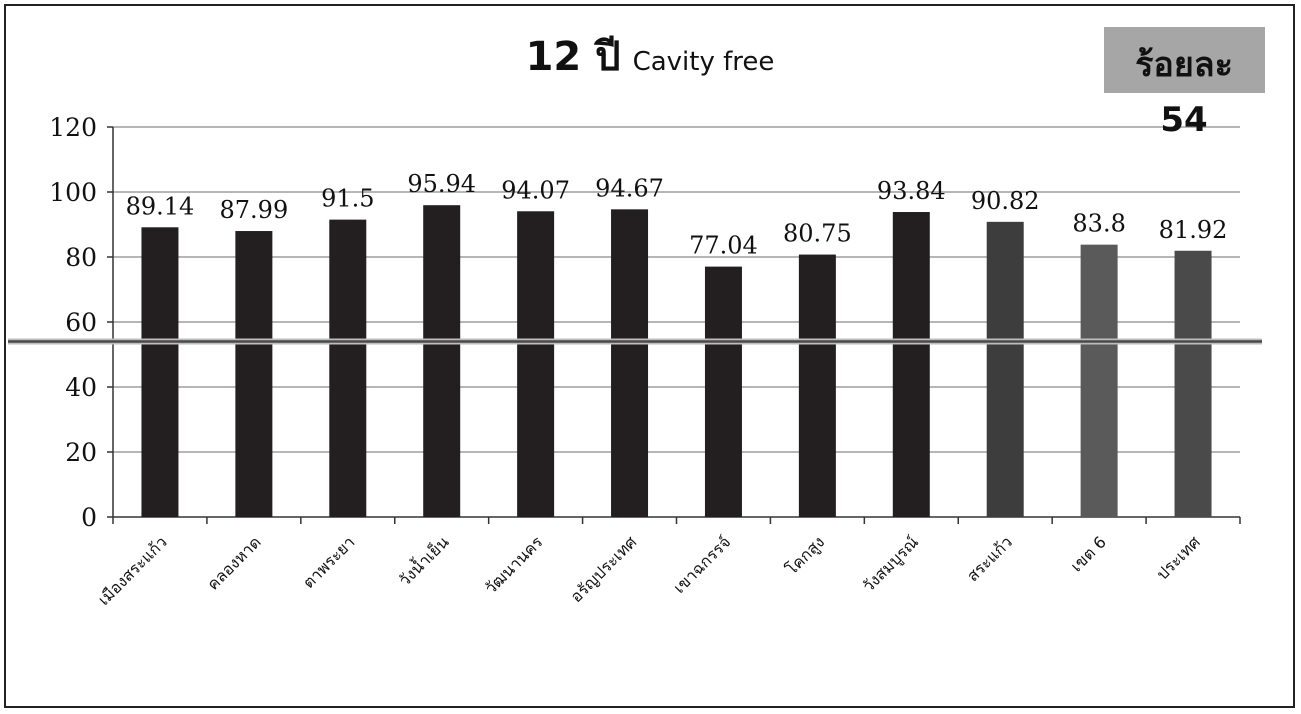  Describe the element at coordinates (535, 190) in the screenshot. I see `data-label: 94.07` at that location.